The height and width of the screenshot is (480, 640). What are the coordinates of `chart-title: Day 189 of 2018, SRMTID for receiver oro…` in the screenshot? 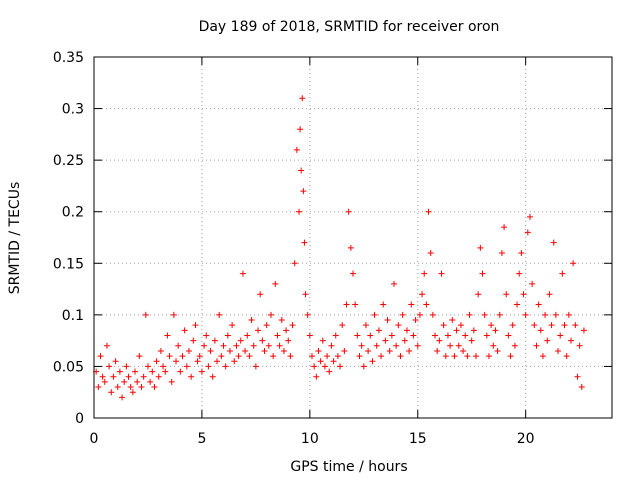 It's located at (349, 27).